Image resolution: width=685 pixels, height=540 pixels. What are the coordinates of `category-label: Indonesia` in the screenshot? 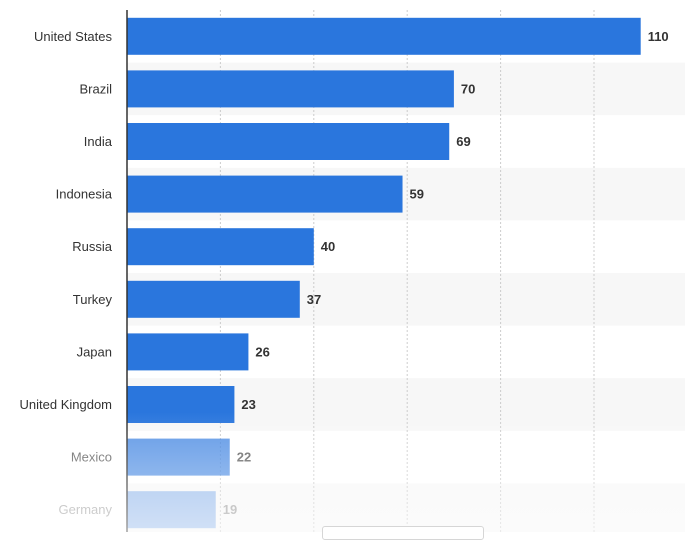 It's located at (84, 194).